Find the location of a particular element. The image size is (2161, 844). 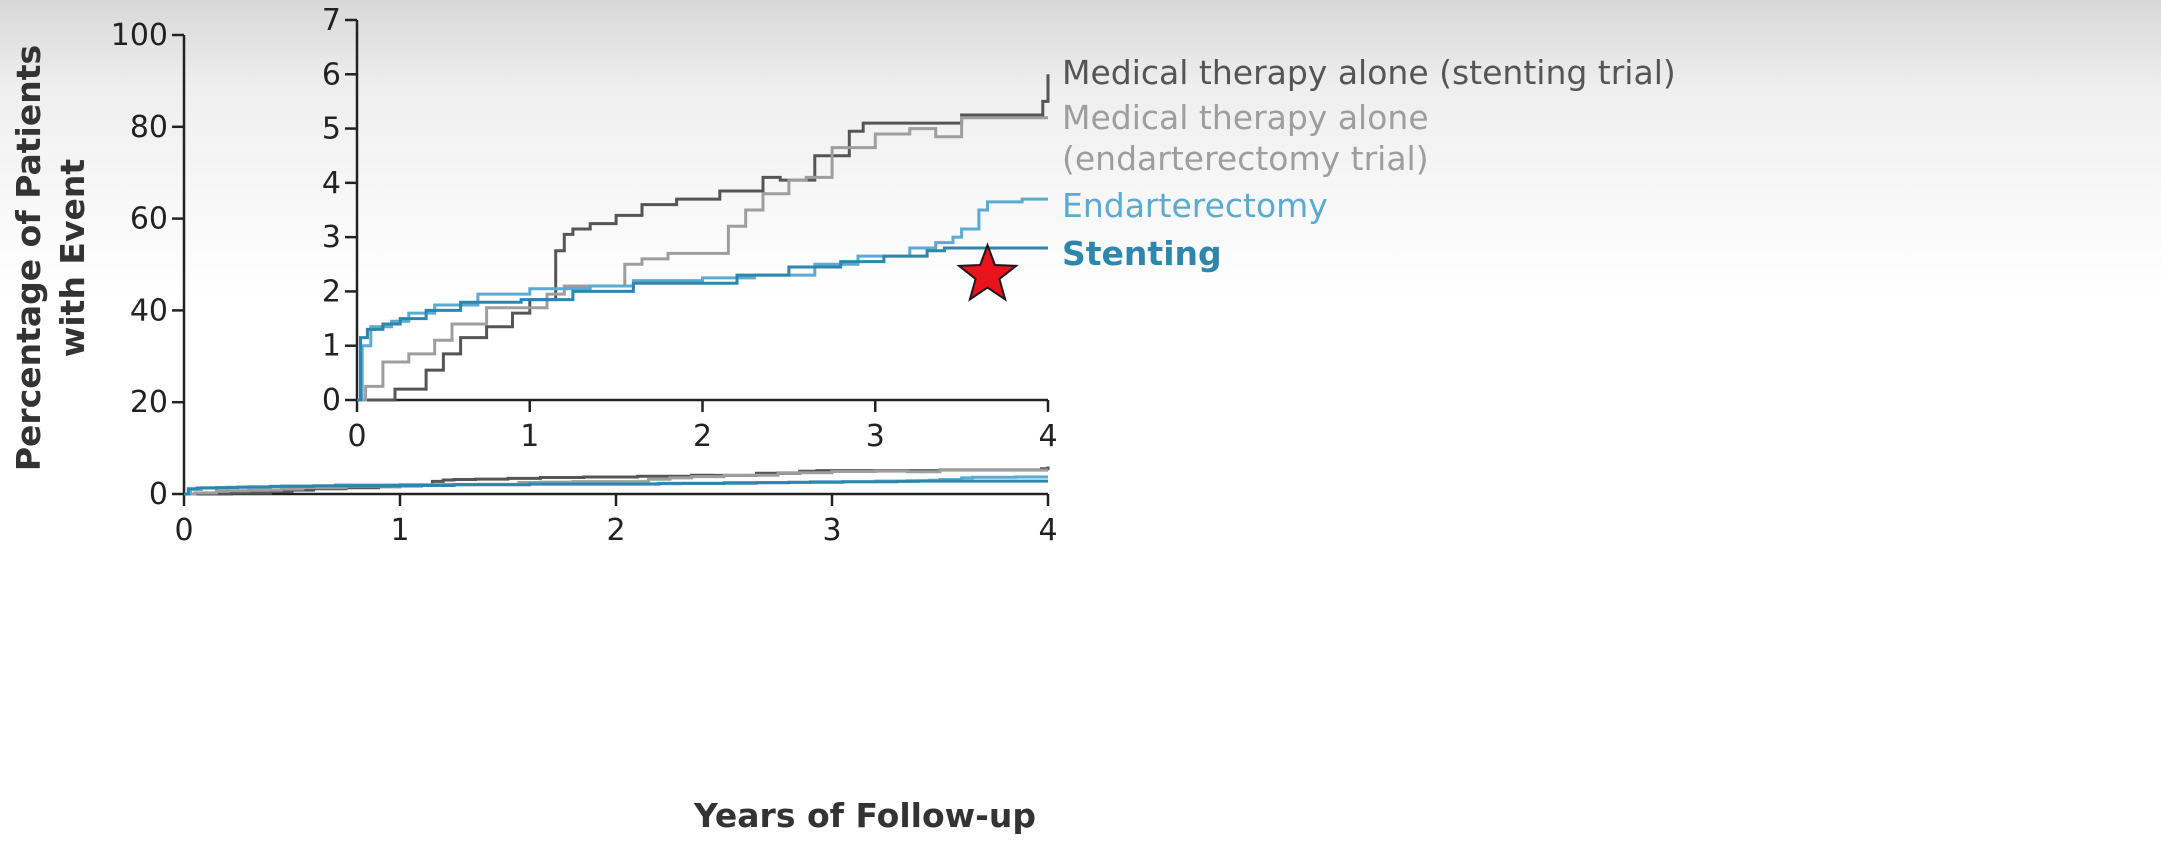

main-x-tick-label: 2 is located at coordinates (615, 530).